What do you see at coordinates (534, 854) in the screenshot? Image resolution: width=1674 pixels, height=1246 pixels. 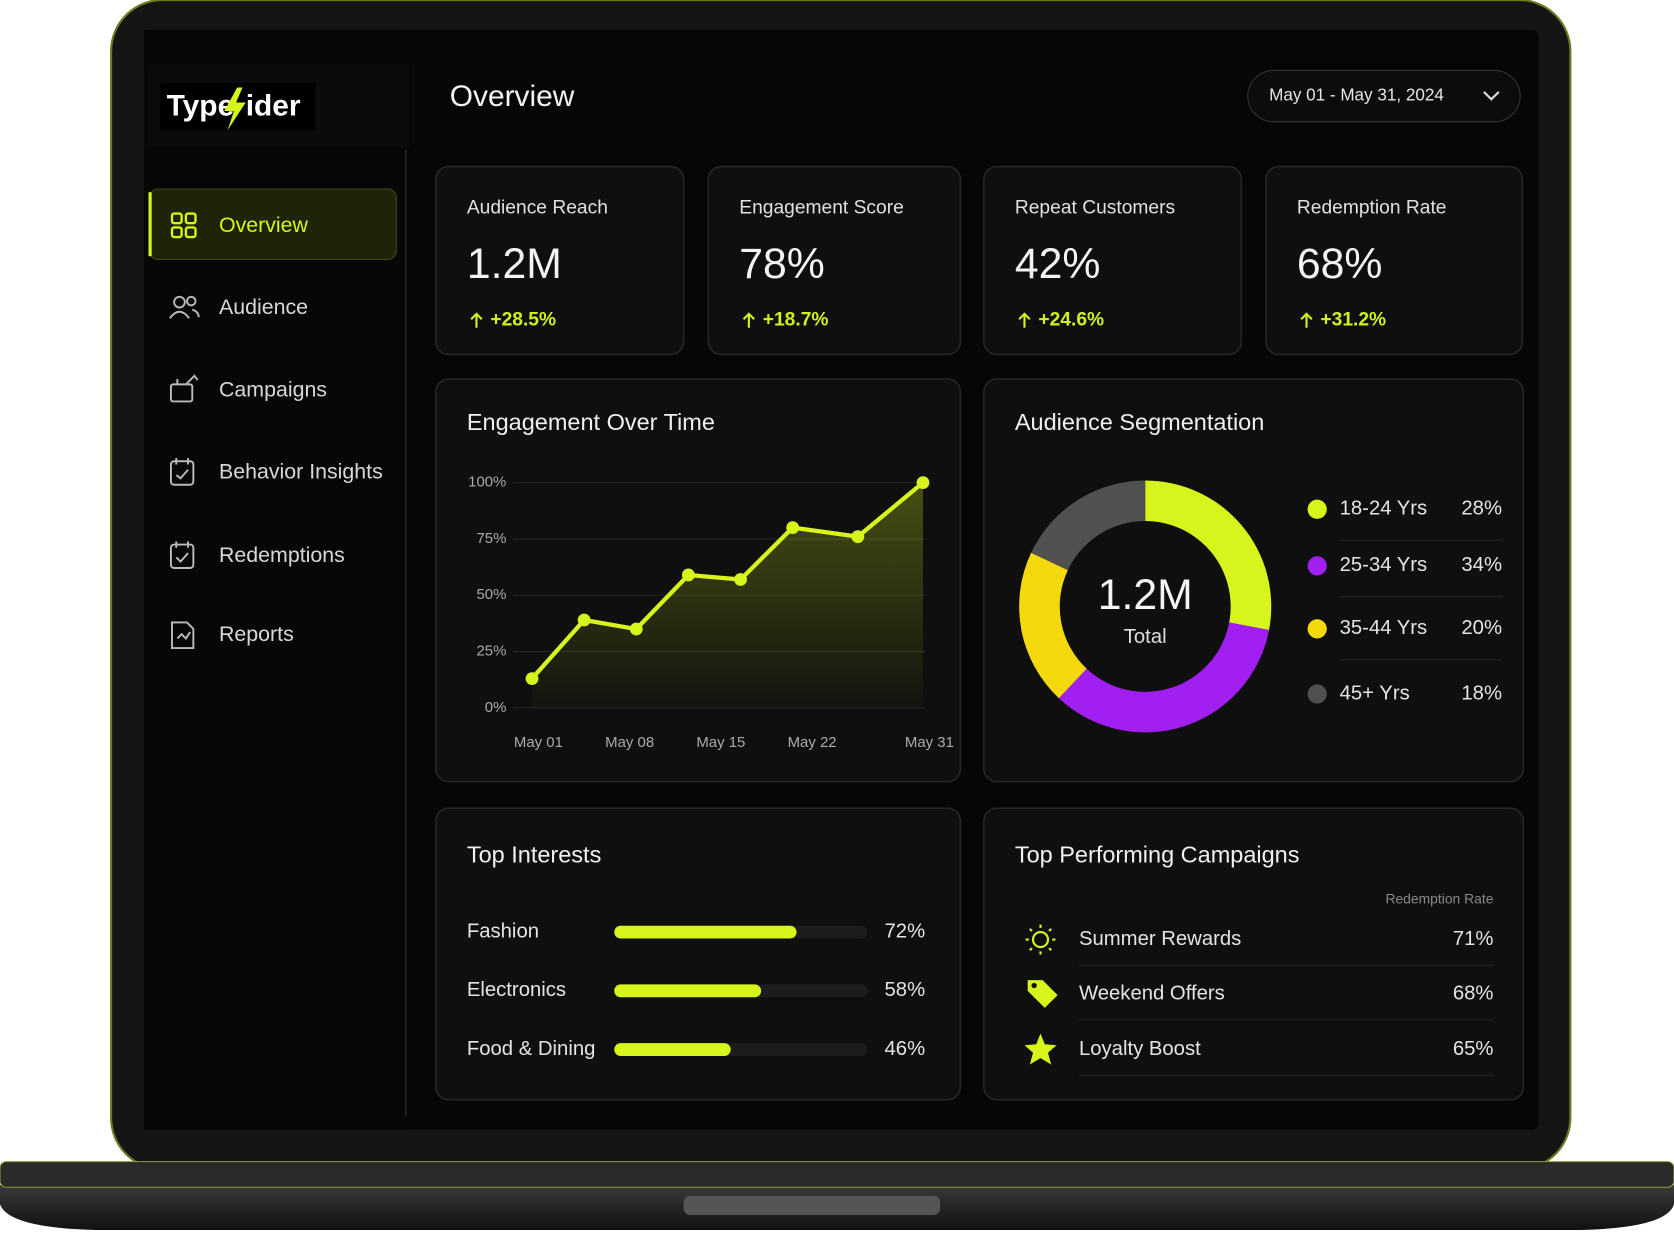 I see `card-title: Top Interests` at bounding box center [534, 854].